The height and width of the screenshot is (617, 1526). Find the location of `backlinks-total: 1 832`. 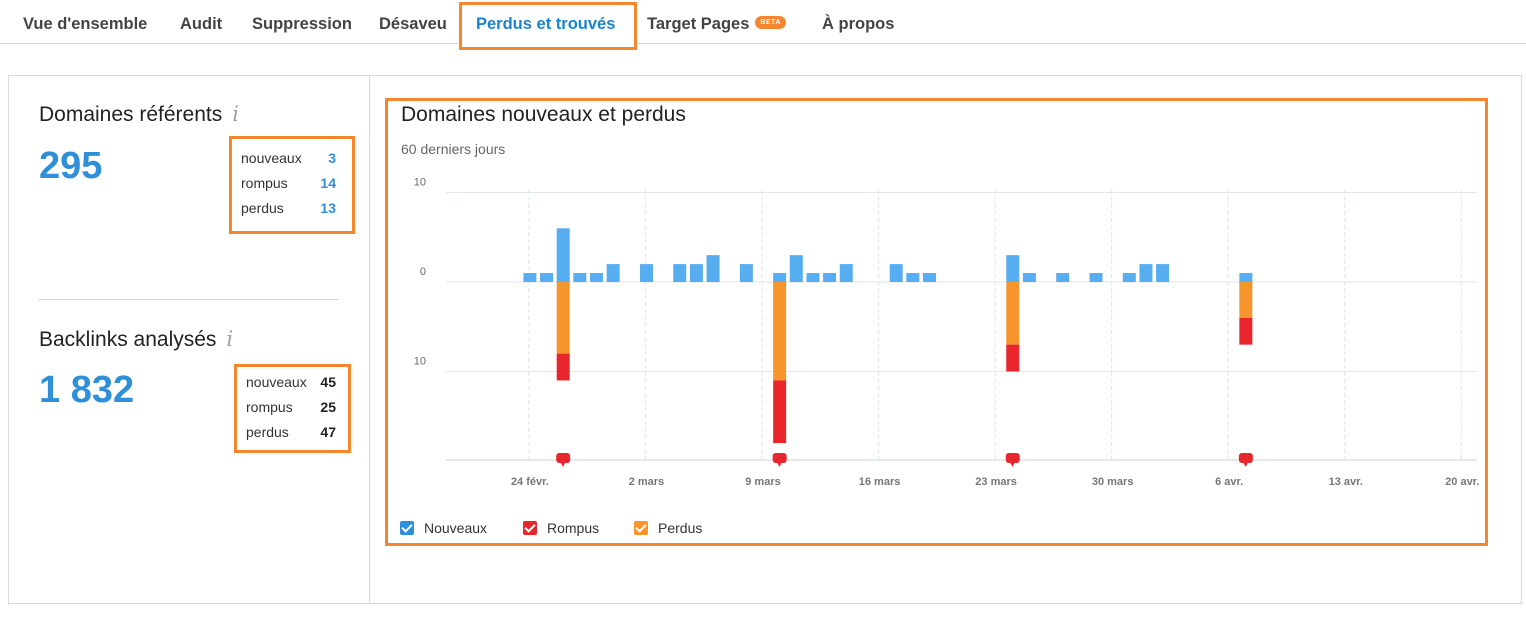

backlinks-total: 1 832 is located at coordinates (87, 390).